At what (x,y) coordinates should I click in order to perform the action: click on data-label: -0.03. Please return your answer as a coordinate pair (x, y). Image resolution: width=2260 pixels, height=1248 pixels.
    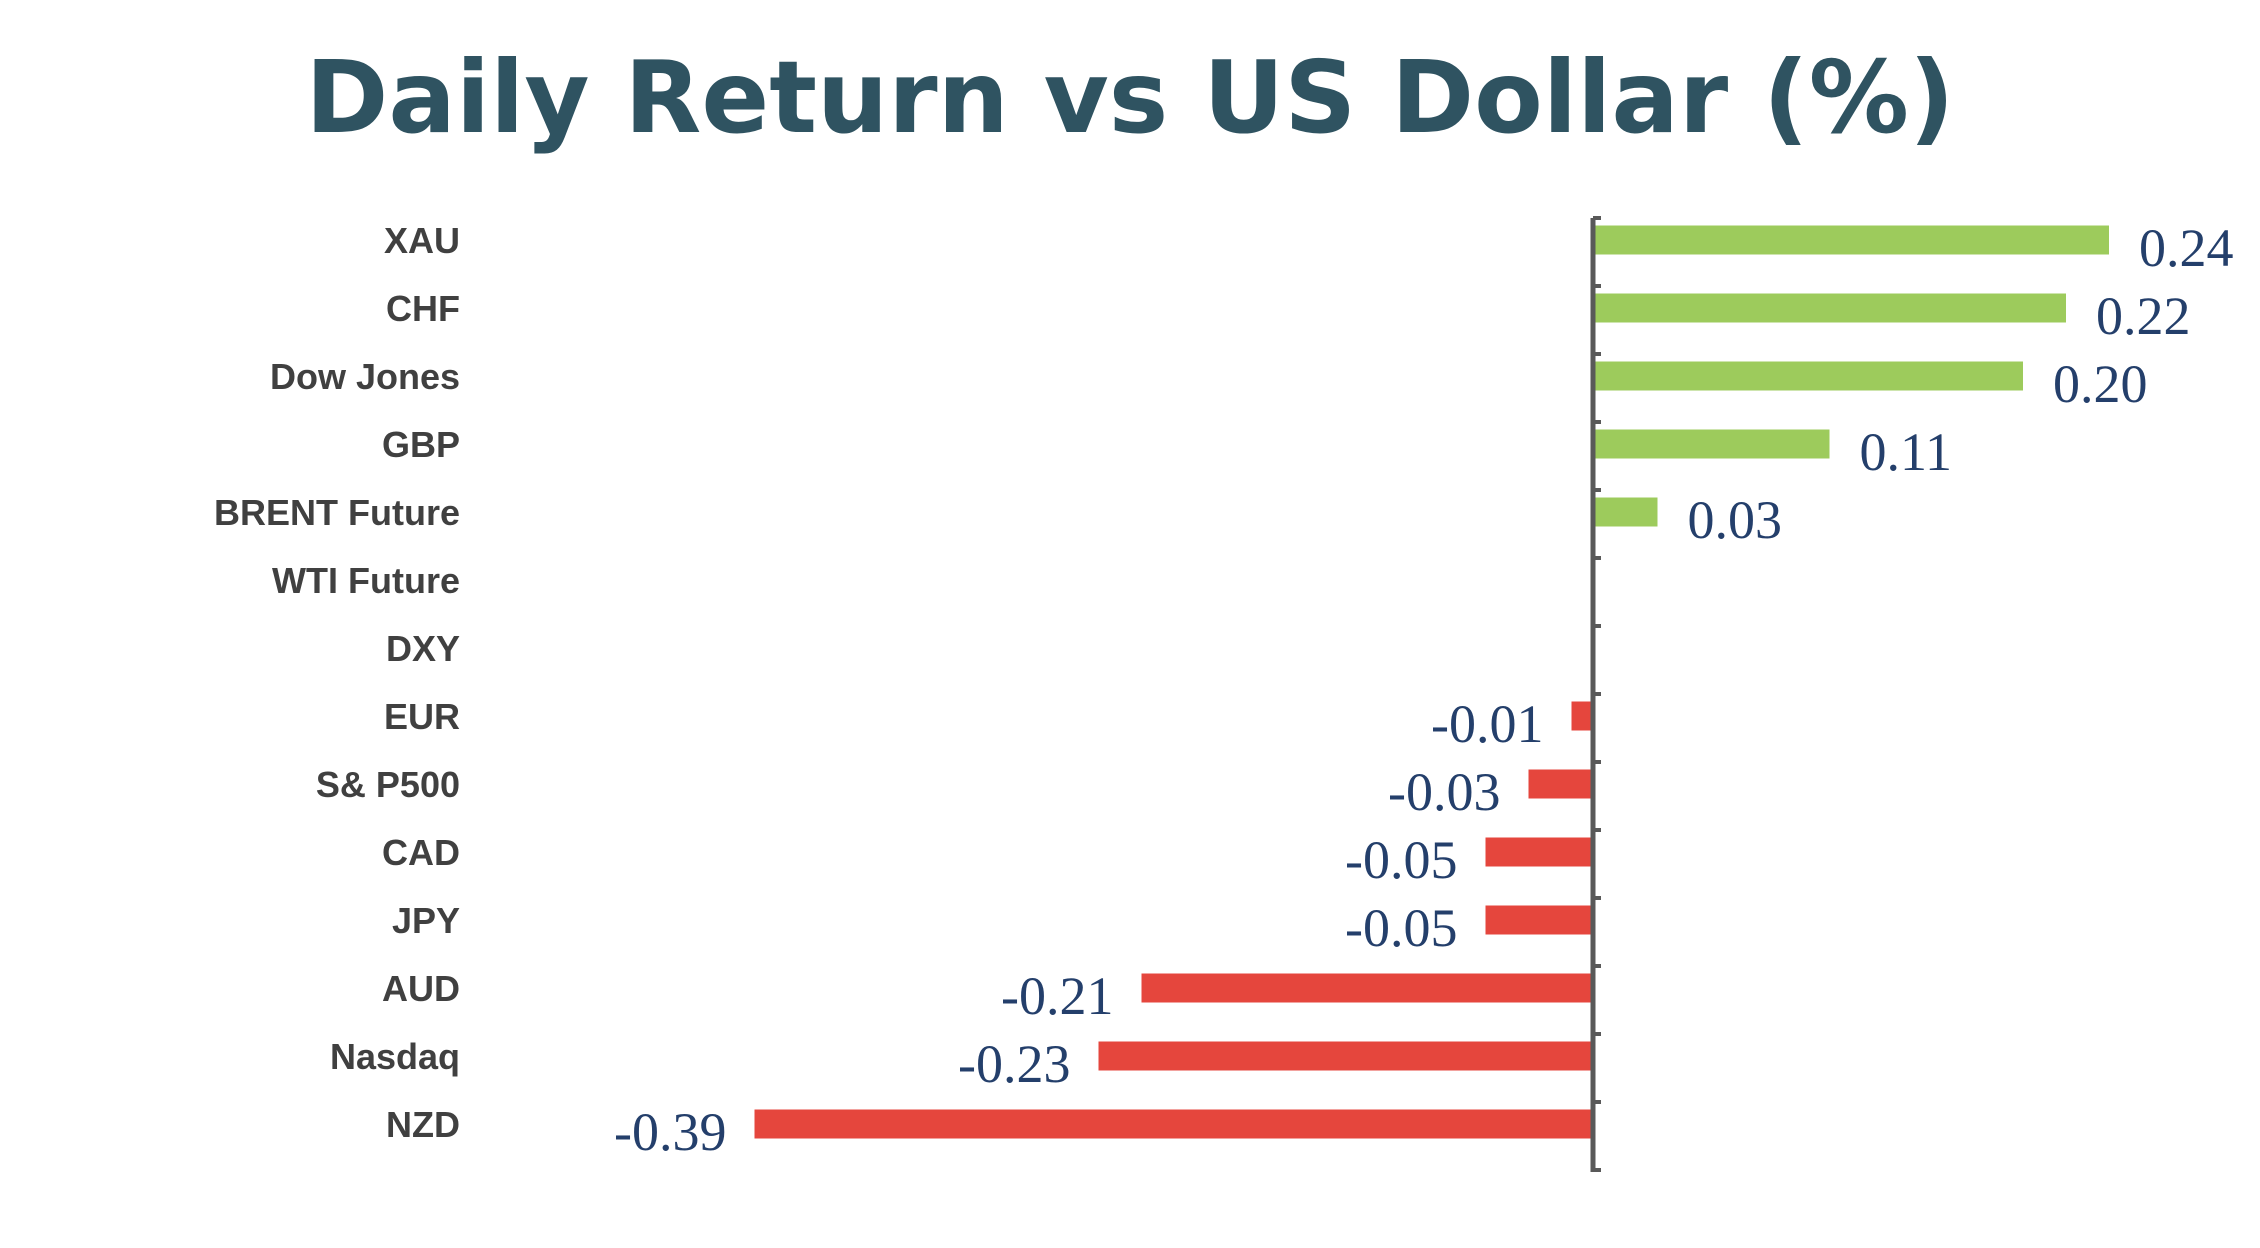
    Looking at the image, I should click on (1444, 792).